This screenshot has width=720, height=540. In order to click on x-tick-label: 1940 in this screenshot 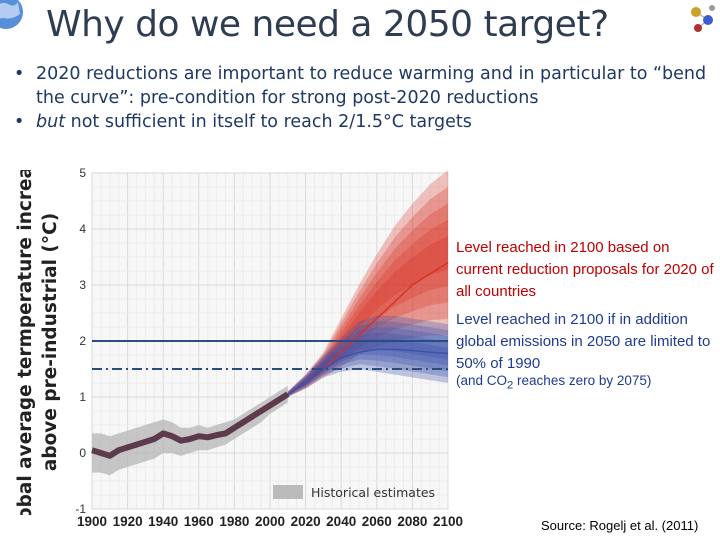, I will do `click(163, 521)`.